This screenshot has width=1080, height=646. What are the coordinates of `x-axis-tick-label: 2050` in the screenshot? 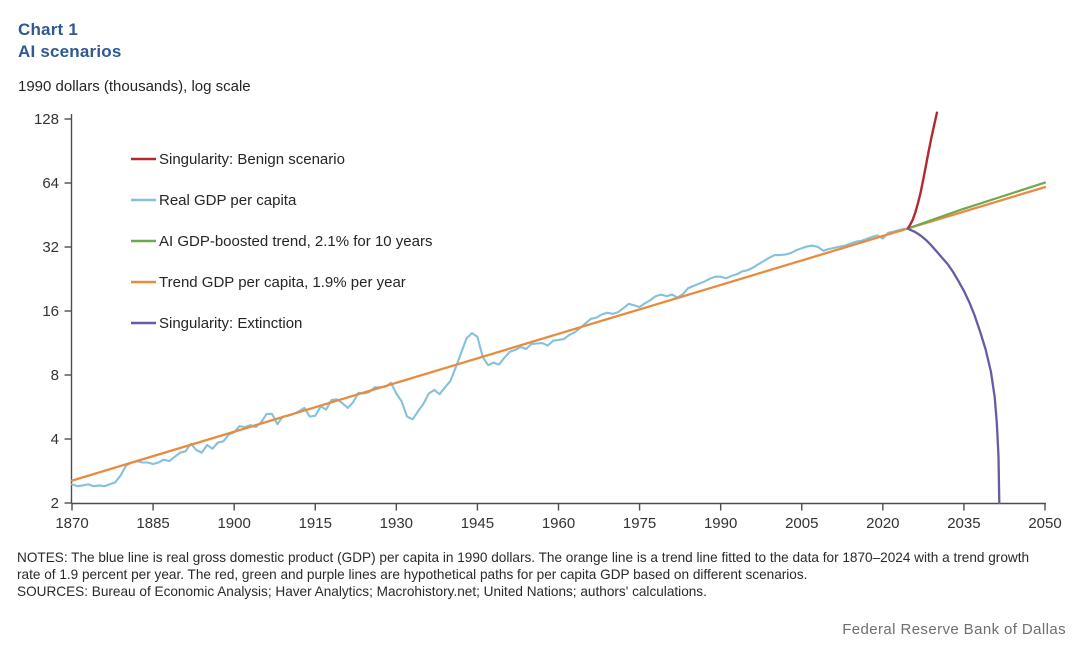 It's located at (1044, 523).